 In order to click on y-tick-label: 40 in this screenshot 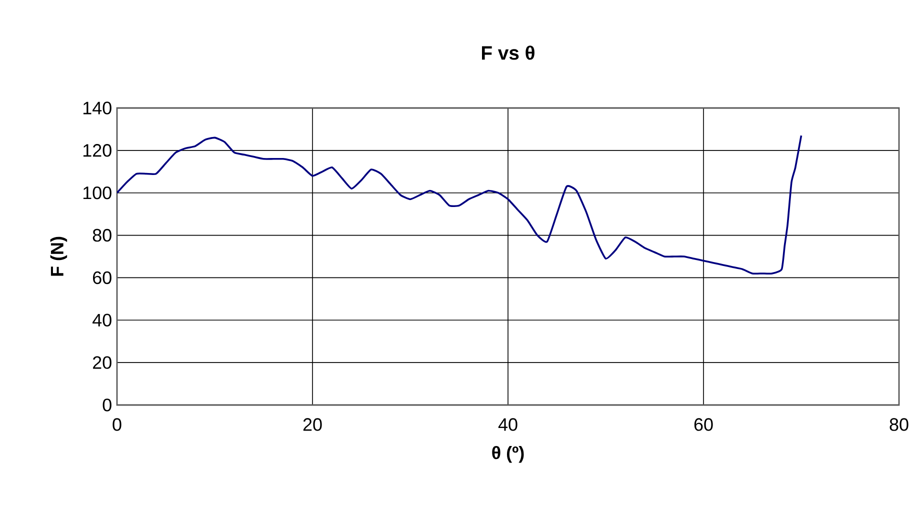, I will do `click(102, 320)`.